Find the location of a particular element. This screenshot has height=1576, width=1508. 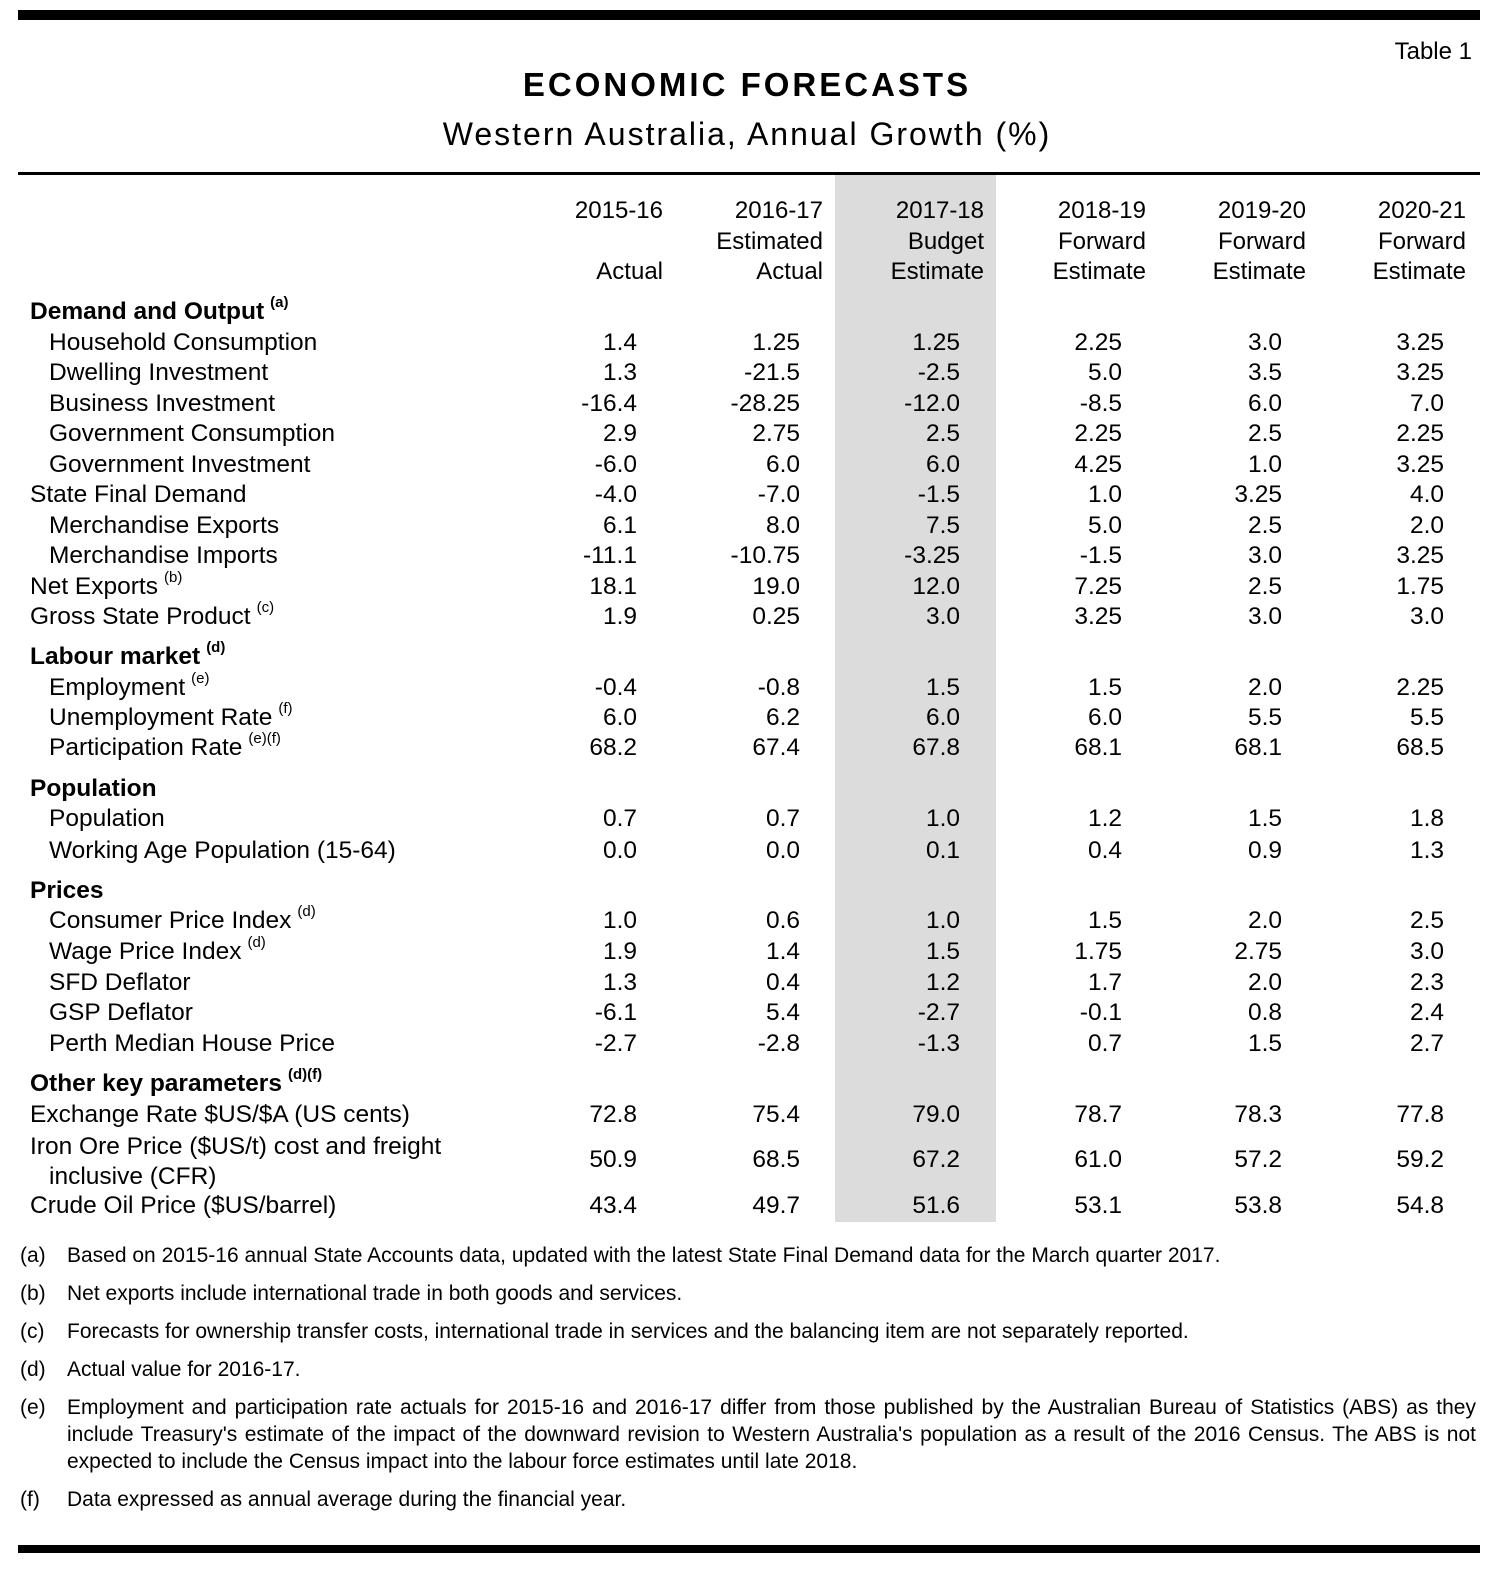

footnote: (d) Actual value for 2016-17. is located at coordinates (748, 1369).